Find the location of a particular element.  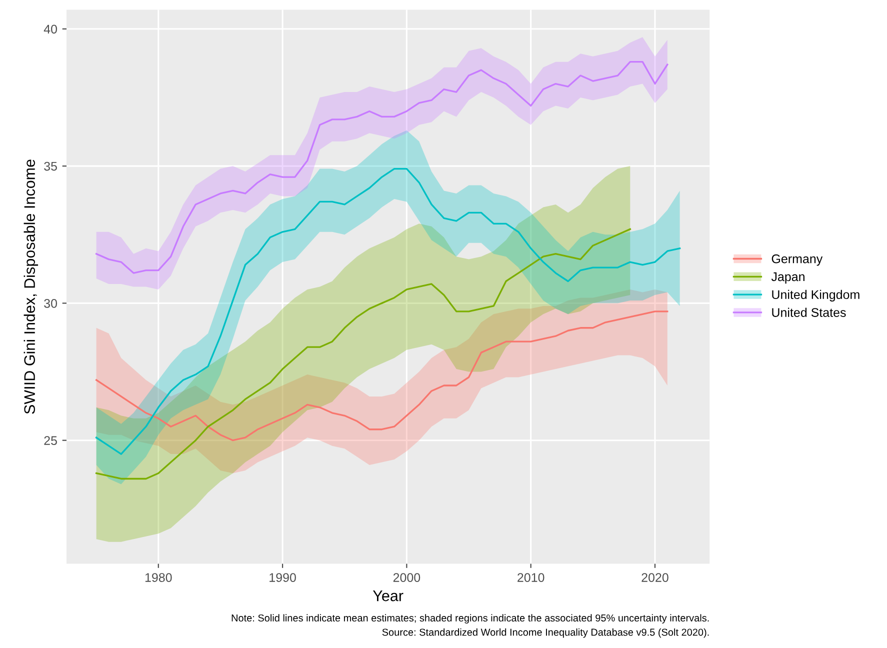

text: Note: Solid lines indicate mean estimates; shaded regions indicate the associated 95% uncertainty intervals. is located at coordinates (470, 619).